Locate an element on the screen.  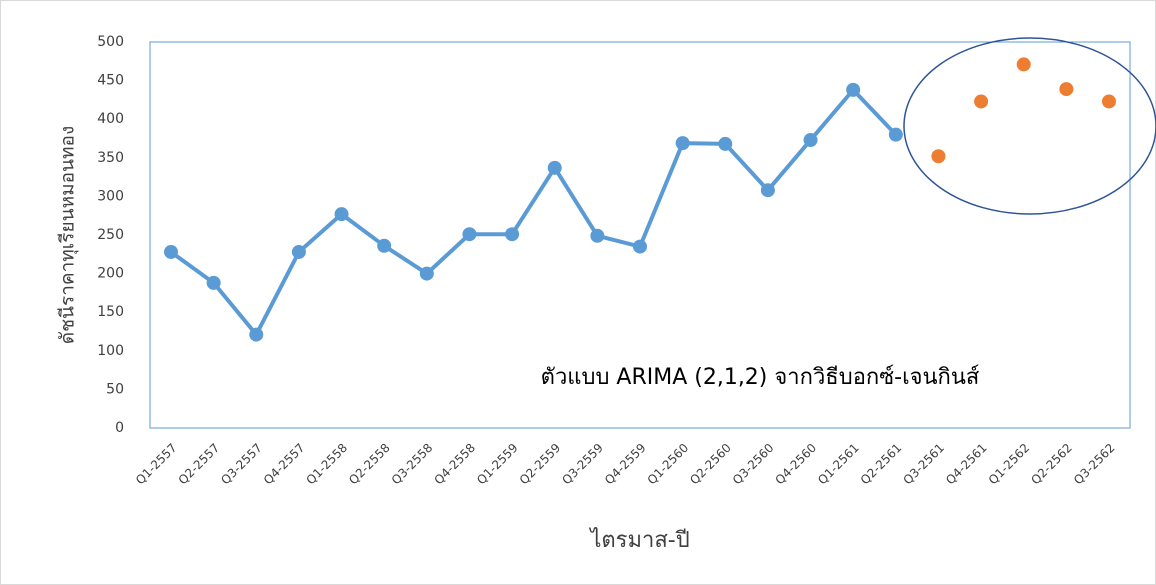
y-tick-label: 300 is located at coordinates (110, 196).